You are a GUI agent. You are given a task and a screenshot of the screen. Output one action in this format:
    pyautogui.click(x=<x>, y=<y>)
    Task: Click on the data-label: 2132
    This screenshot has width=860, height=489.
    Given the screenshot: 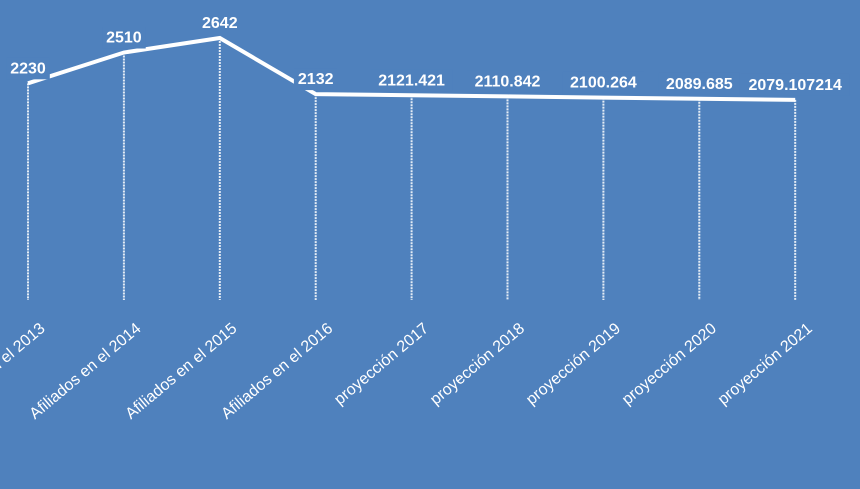 What is the action you would take?
    pyautogui.click(x=316, y=79)
    